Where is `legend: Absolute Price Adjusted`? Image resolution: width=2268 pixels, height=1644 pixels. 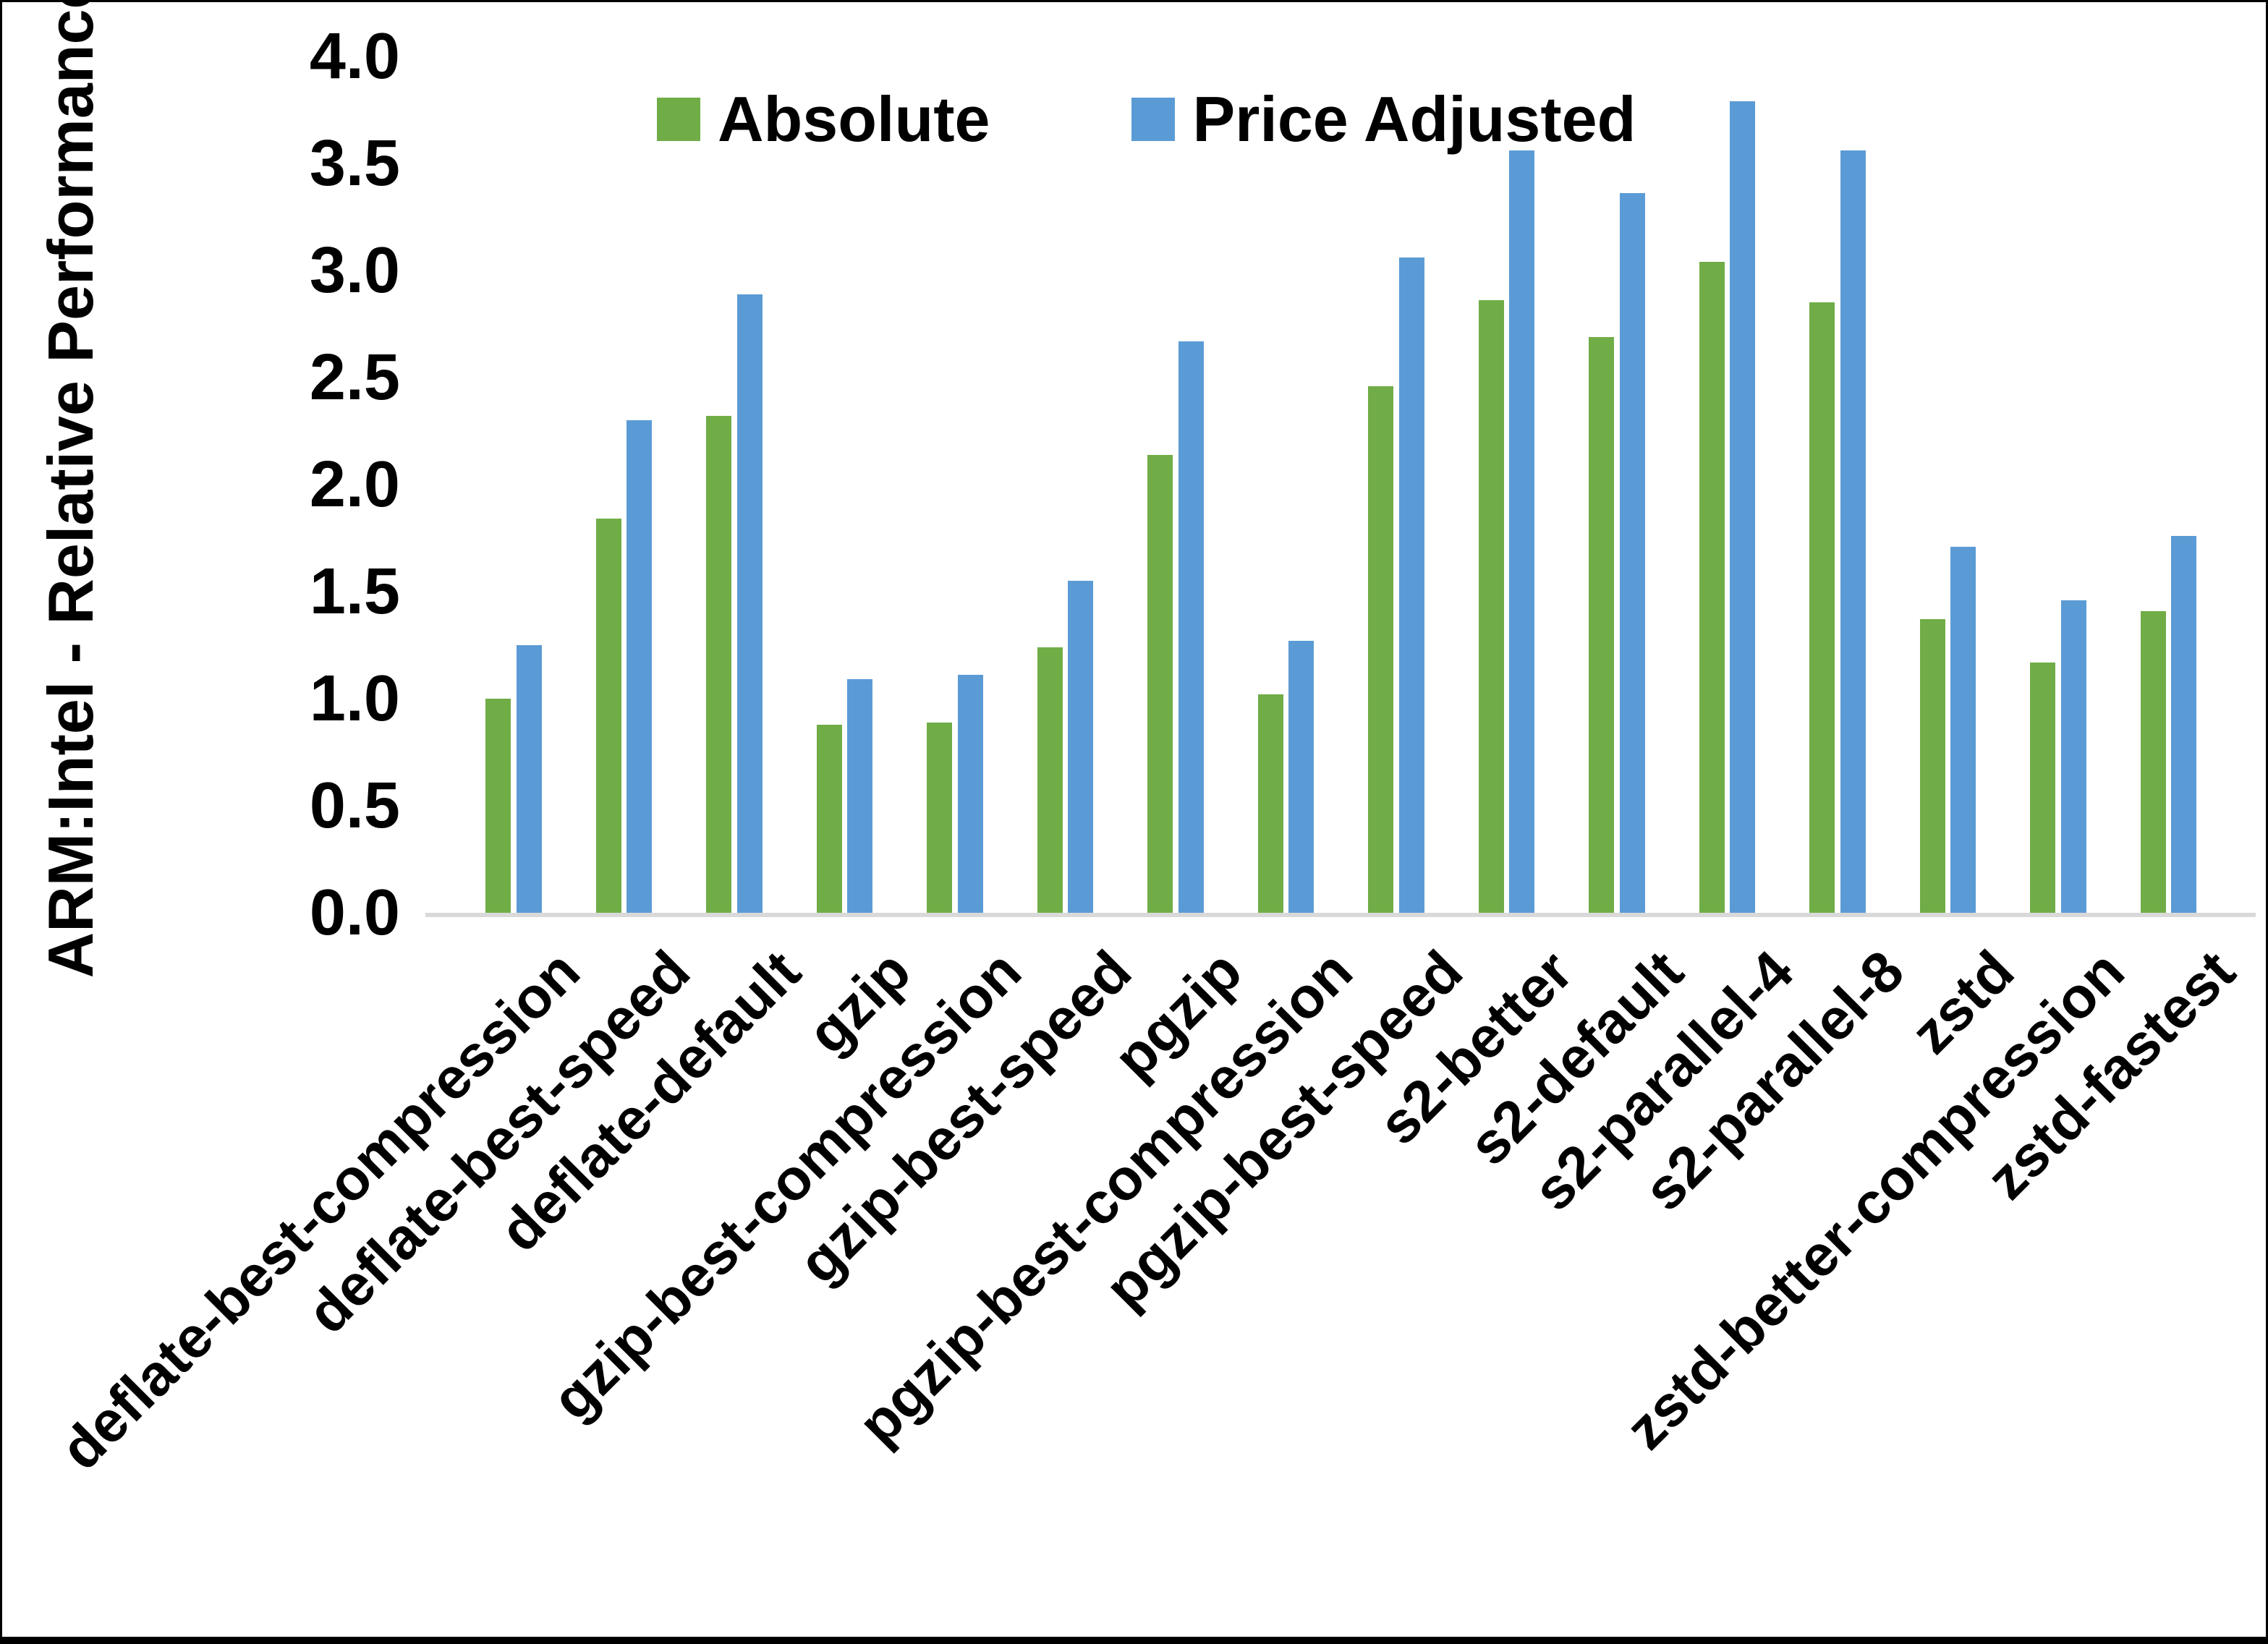
legend: Absolute Price Adjusted is located at coordinates (1146, 119).